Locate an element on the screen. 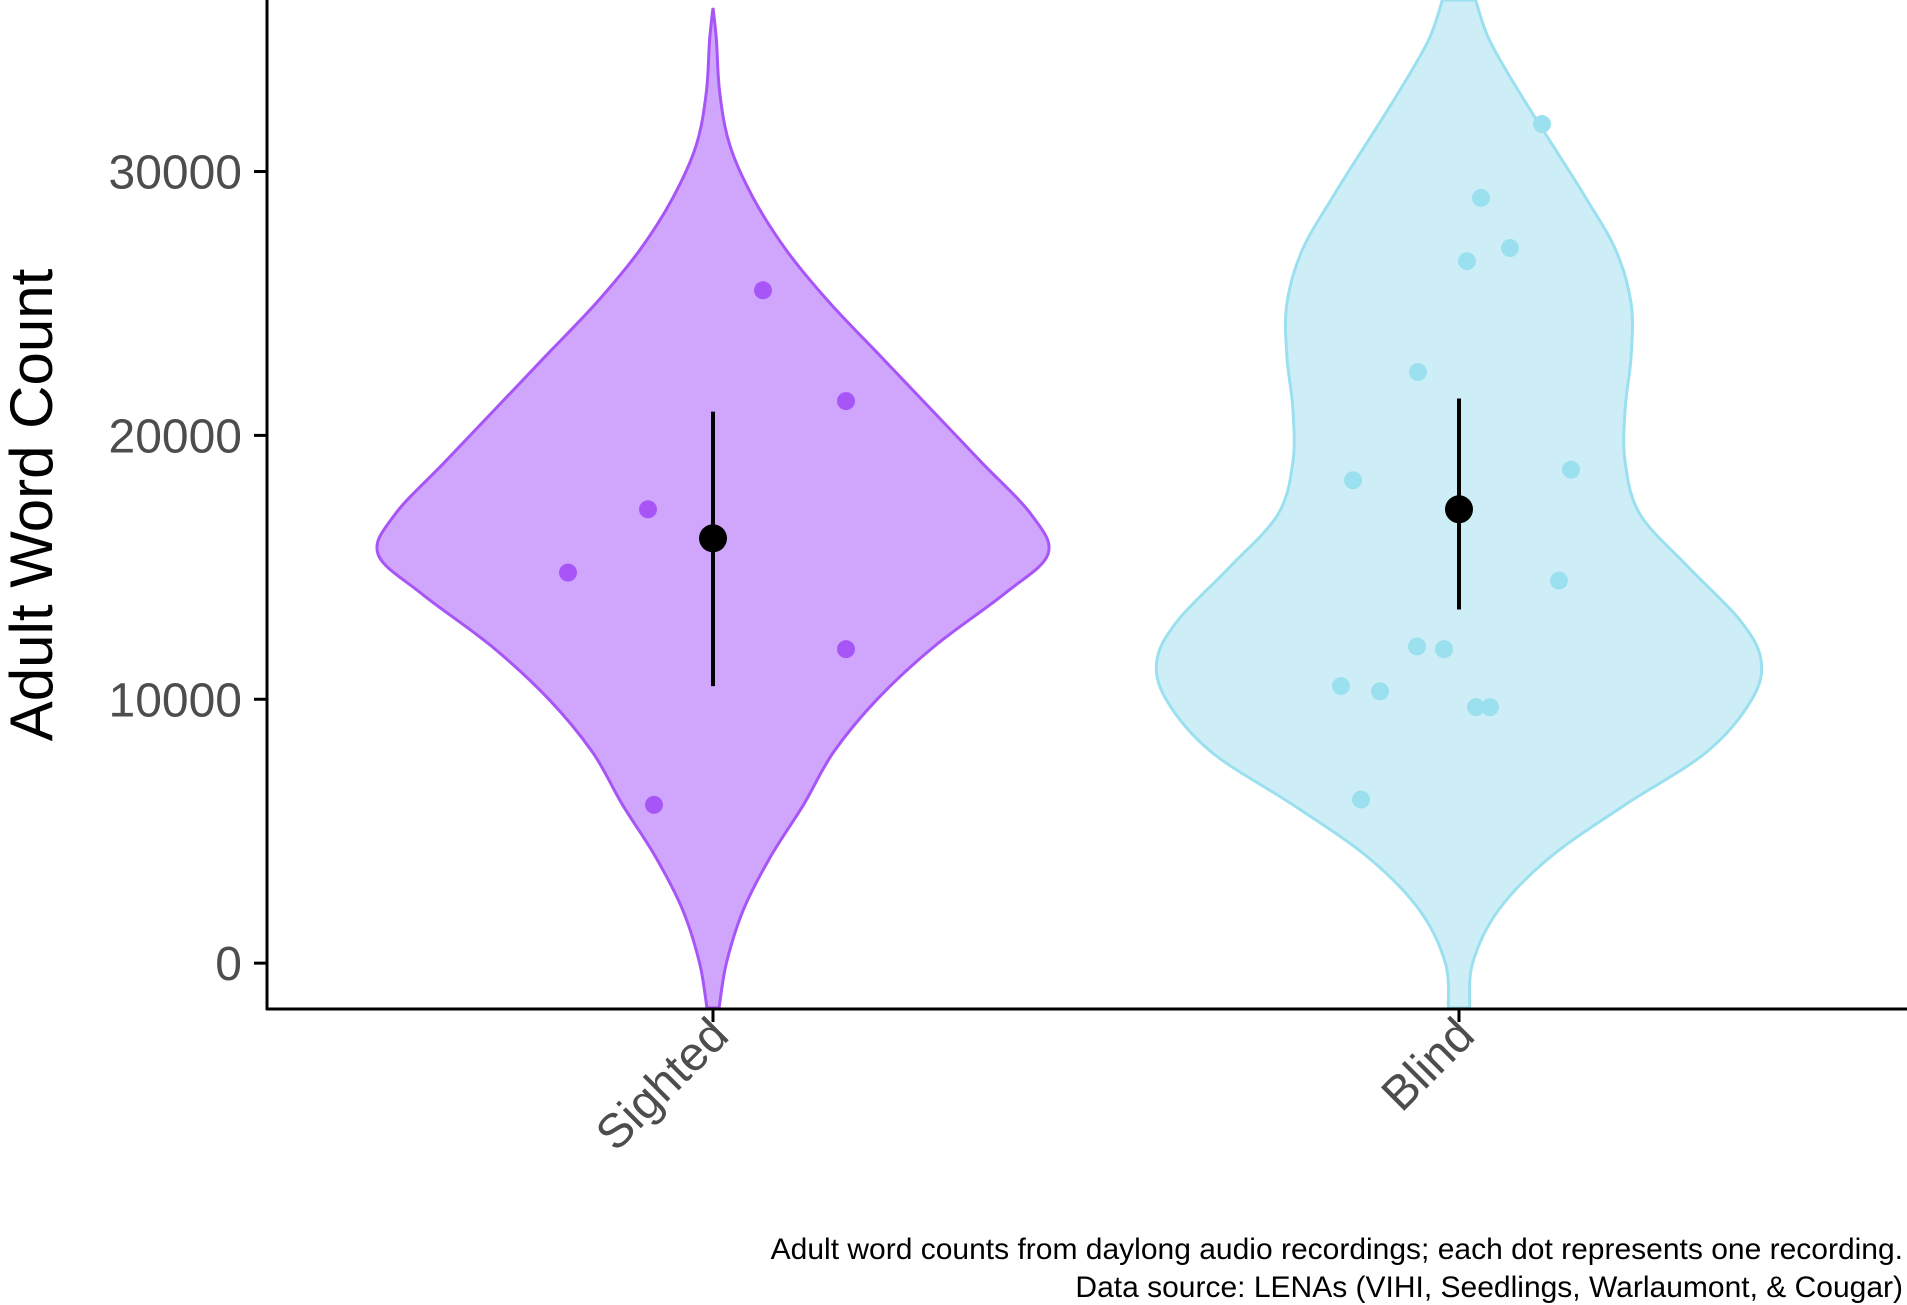 This screenshot has height=1305, width=1907. x-tick-label: Sighted is located at coordinates (662, 1084).